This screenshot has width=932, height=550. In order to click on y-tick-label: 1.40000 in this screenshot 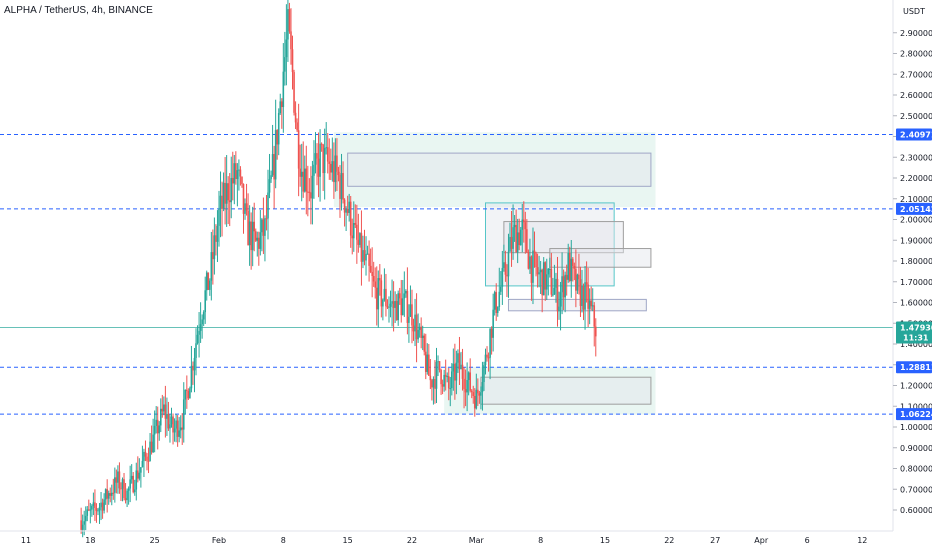, I will do `click(916, 344)`.